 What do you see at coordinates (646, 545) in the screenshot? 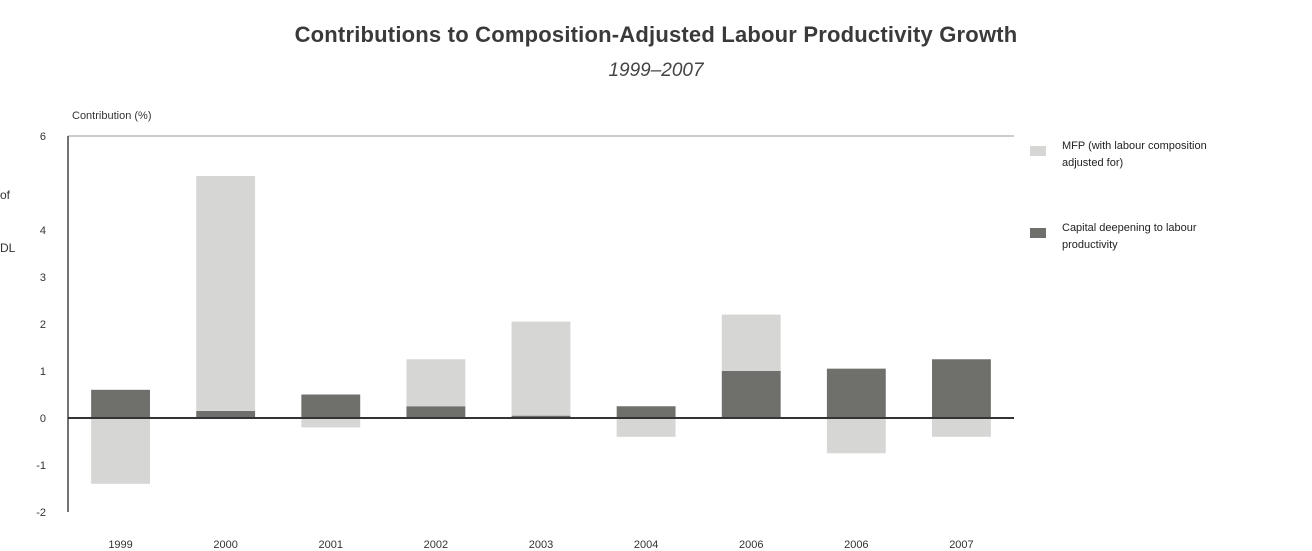
I see `x-tick-label: 2004` at bounding box center [646, 545].